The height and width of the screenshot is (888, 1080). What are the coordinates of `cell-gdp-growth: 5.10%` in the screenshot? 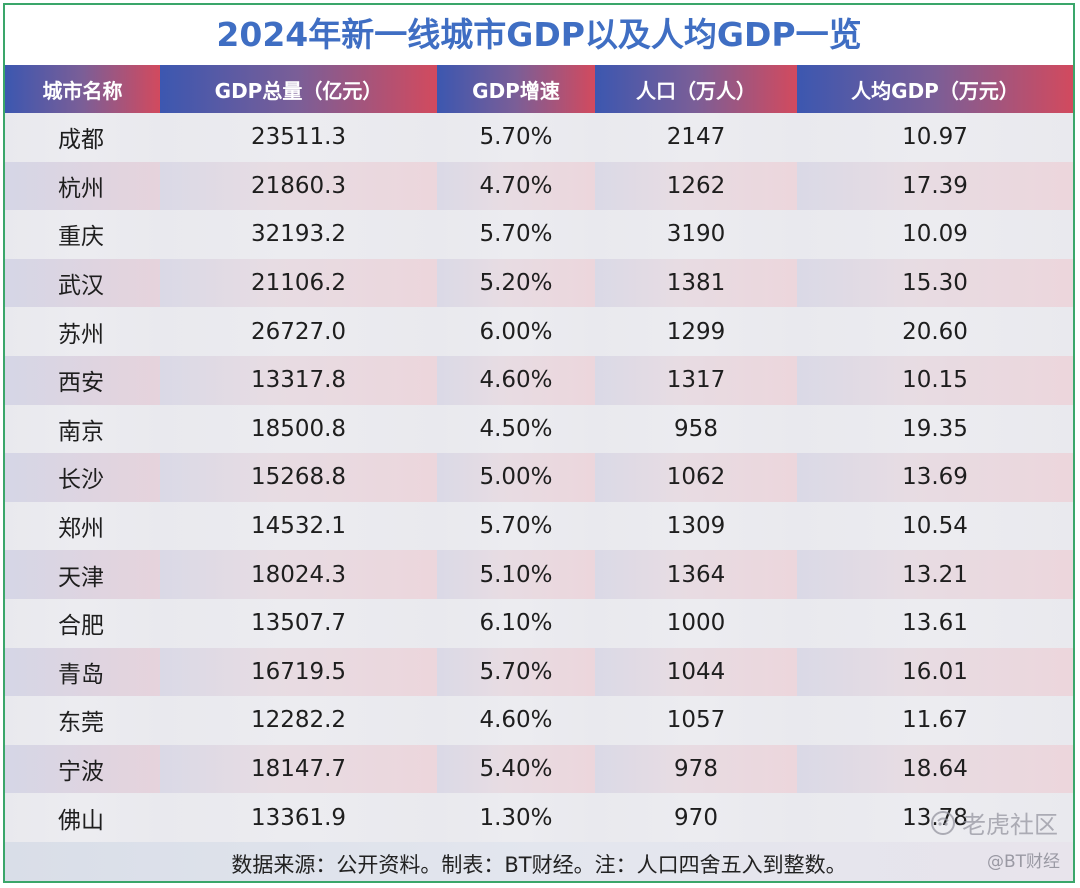 It's located at (516, 574).